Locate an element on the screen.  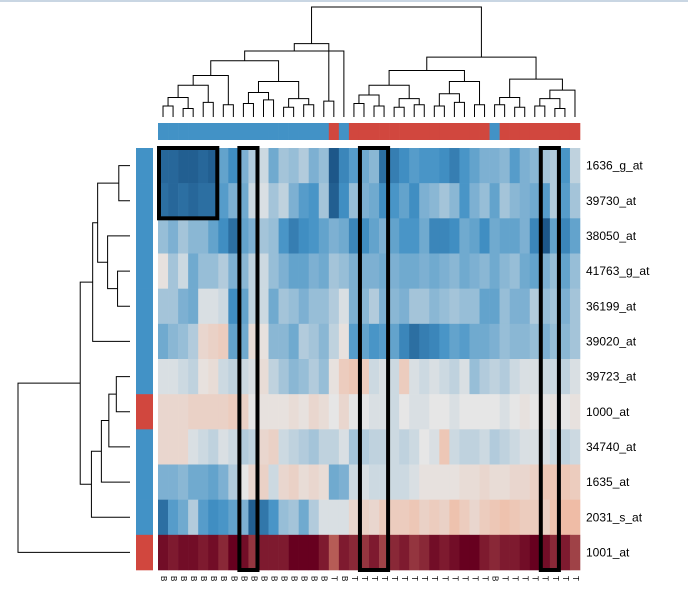
row-label: 39020_at is located at coordinates (611, 341).